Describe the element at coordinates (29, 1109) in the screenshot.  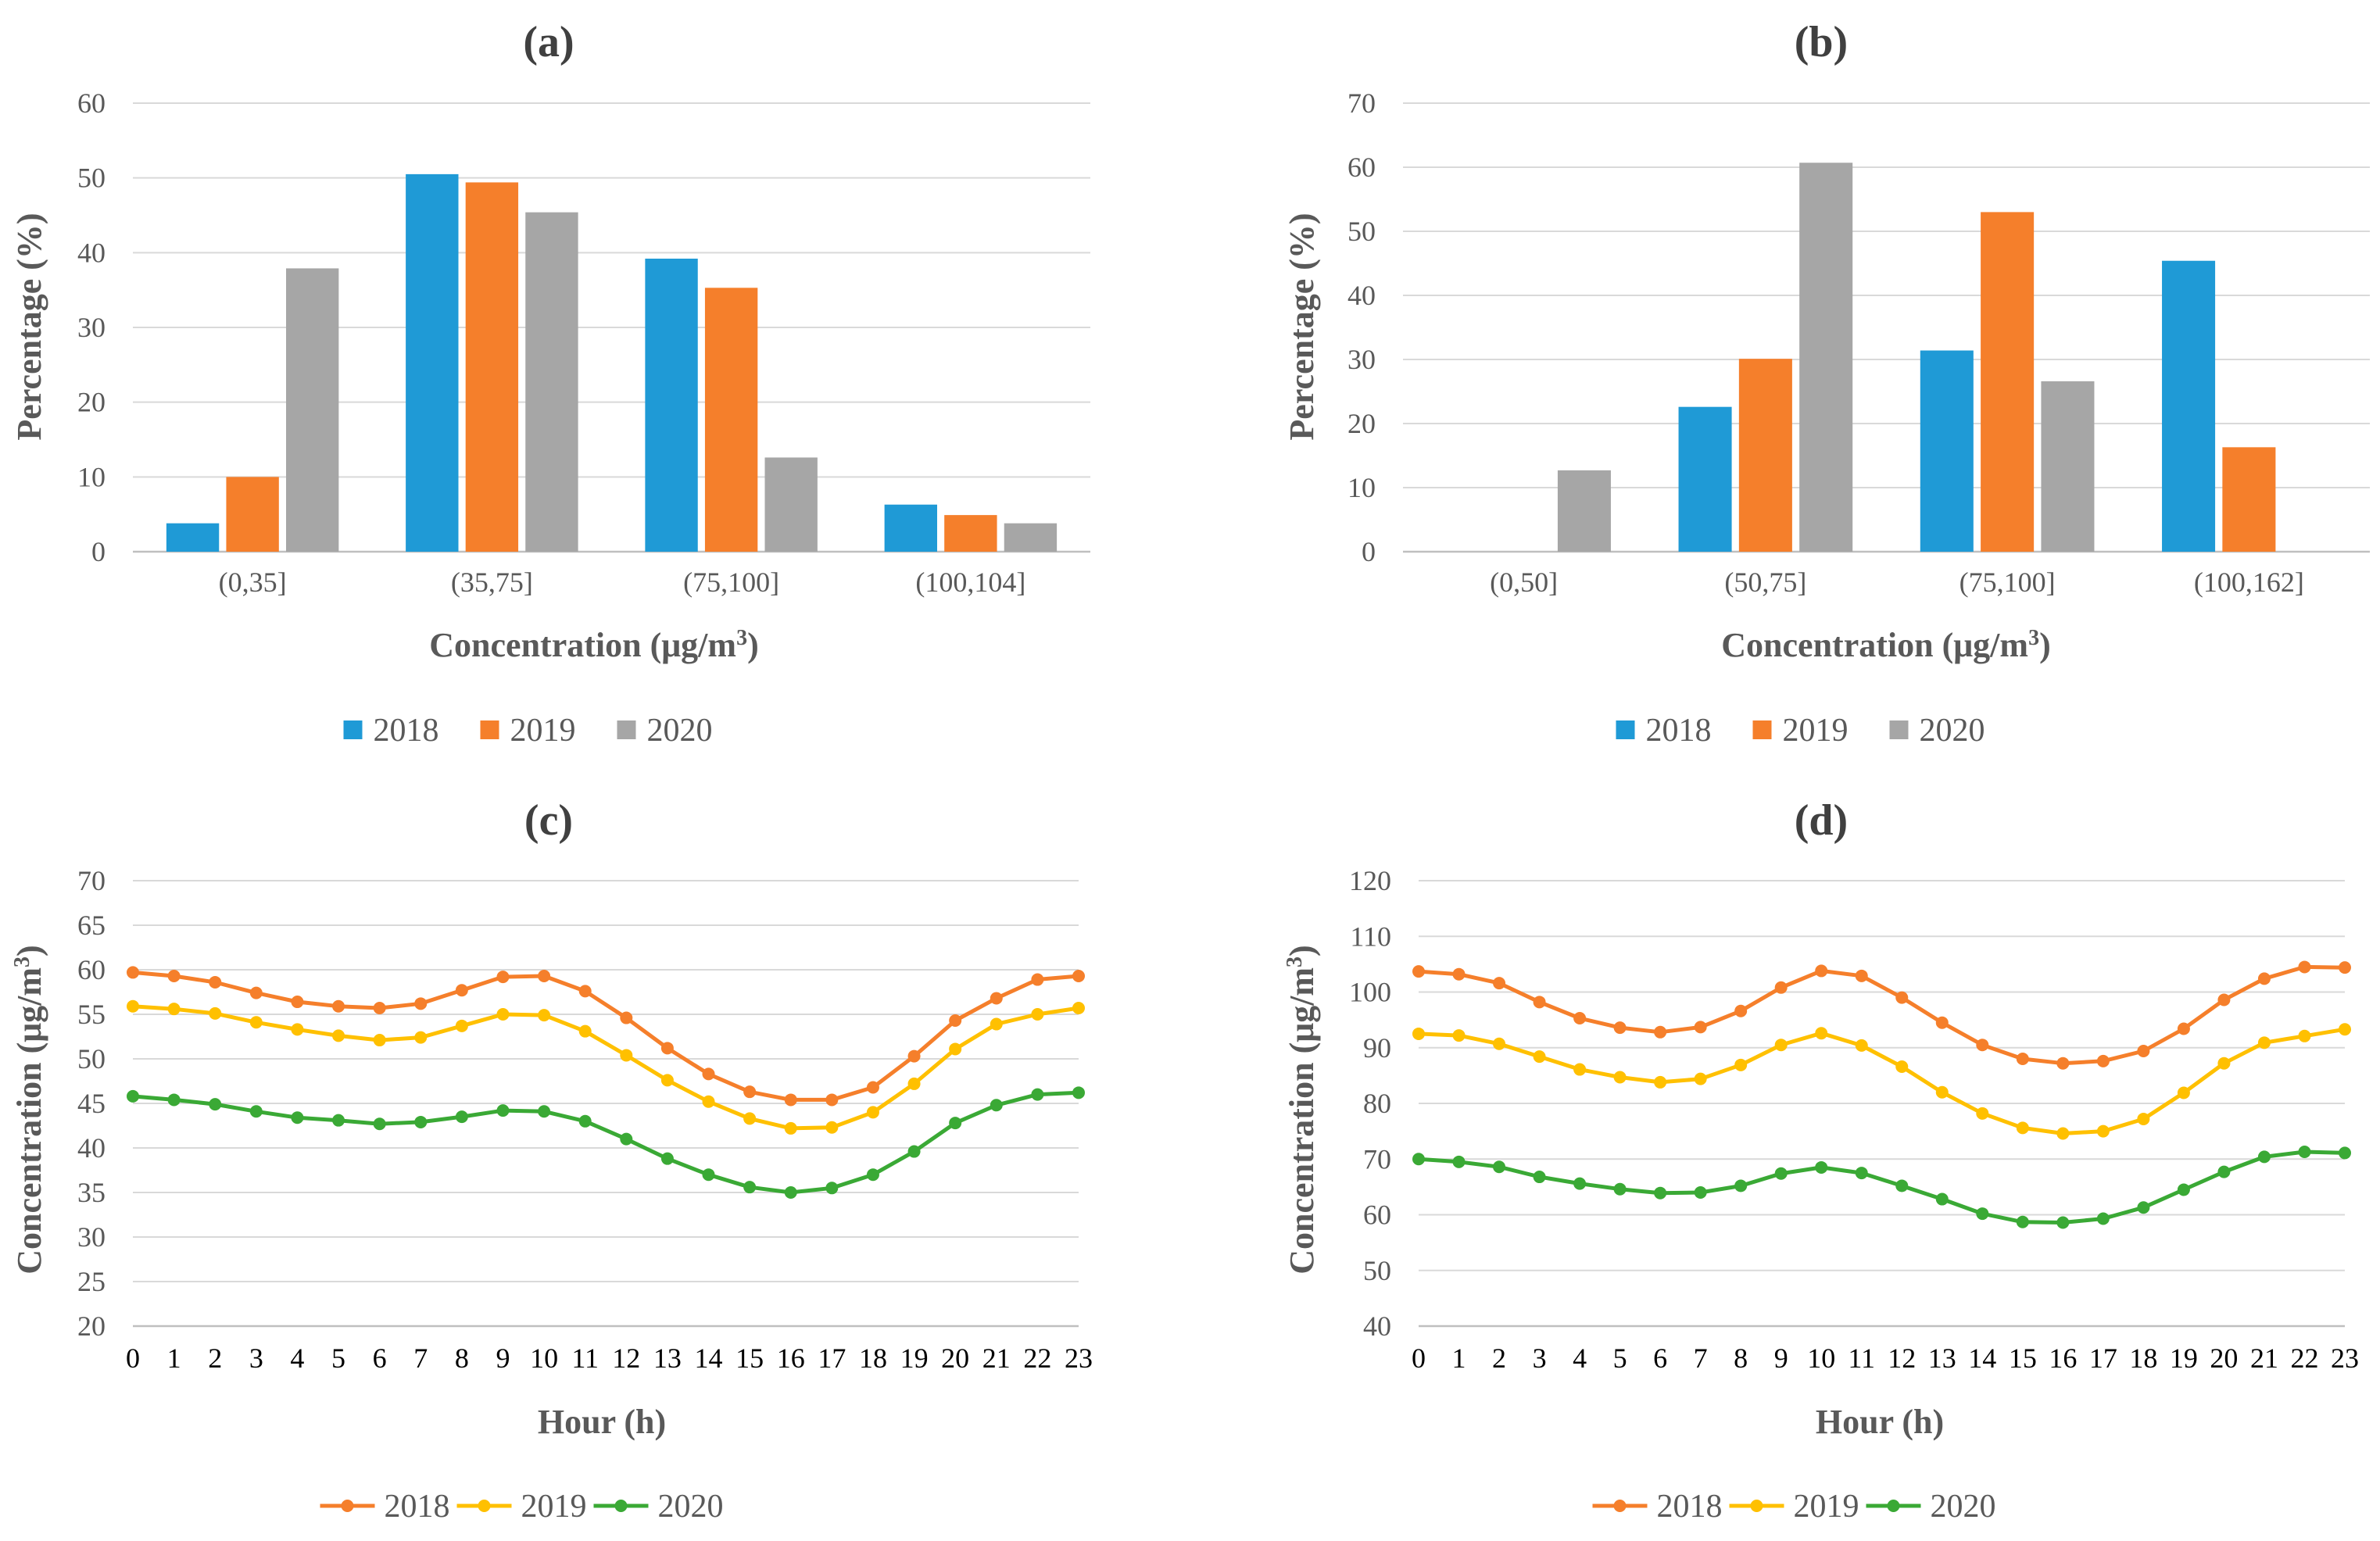
I see `y-axis-label: Concentration (μg/m3)` at that location.